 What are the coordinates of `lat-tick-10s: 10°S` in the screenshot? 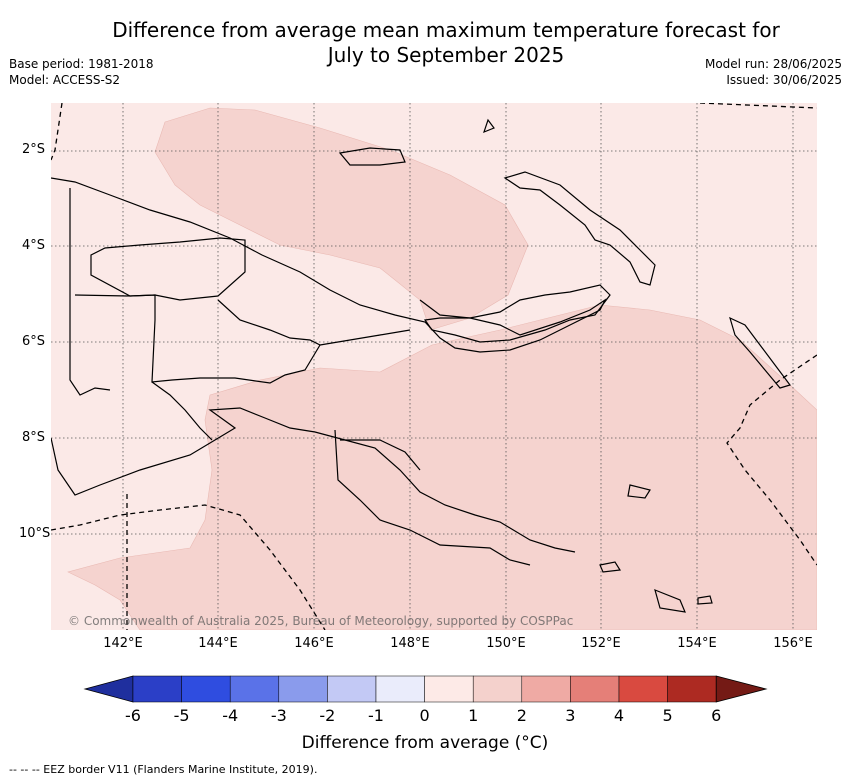 It's located at (35, 533).